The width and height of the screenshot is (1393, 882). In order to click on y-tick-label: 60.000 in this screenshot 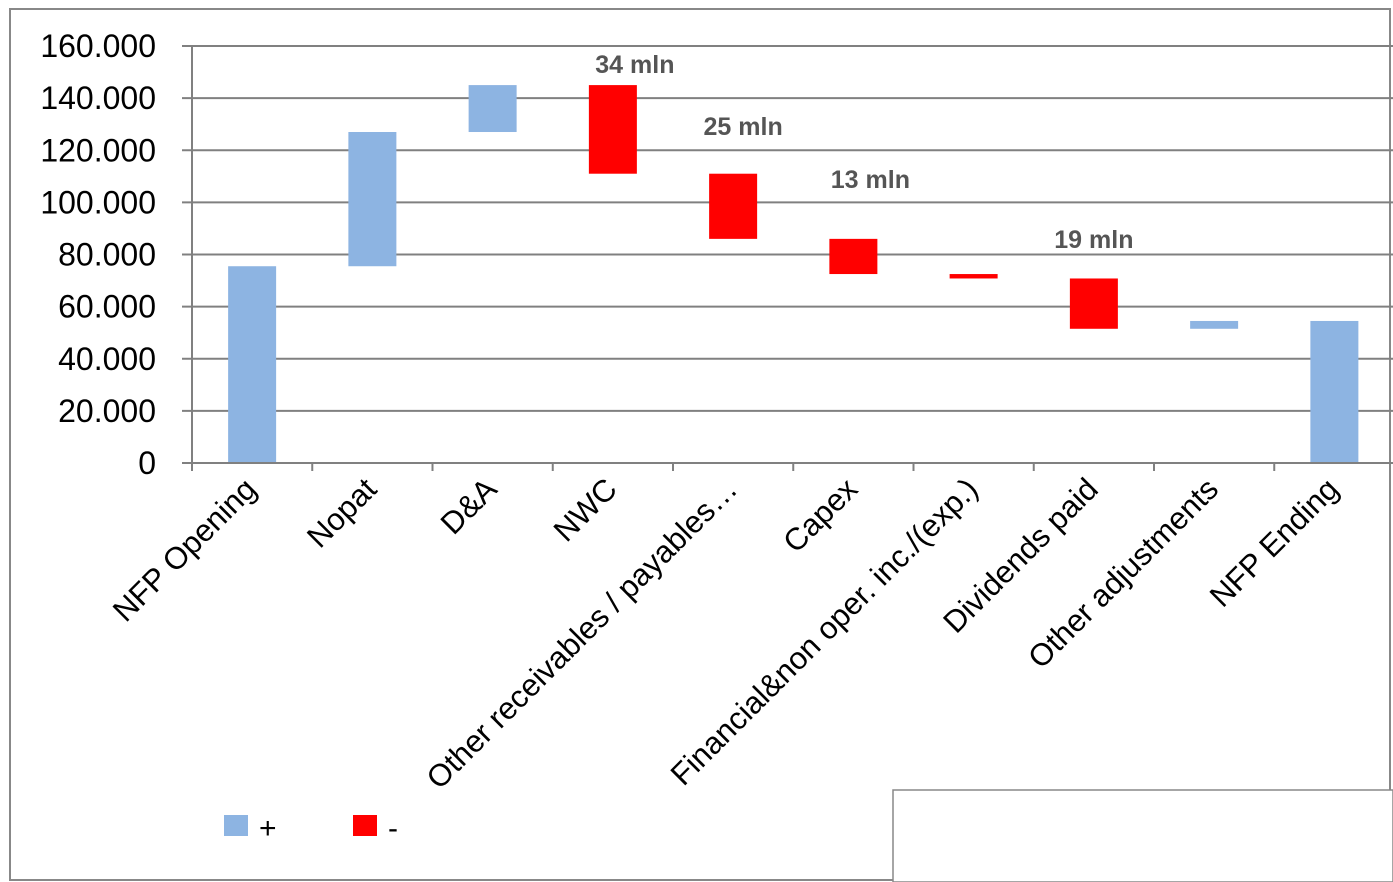, I will do `click(107, 307)`.